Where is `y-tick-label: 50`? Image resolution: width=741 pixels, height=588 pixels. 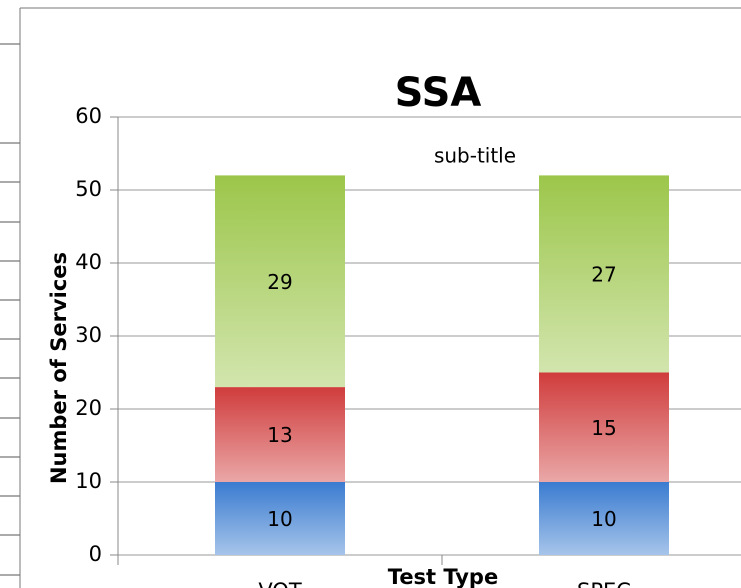 y-tick-label: 50 is located at coordinates (88, 189).